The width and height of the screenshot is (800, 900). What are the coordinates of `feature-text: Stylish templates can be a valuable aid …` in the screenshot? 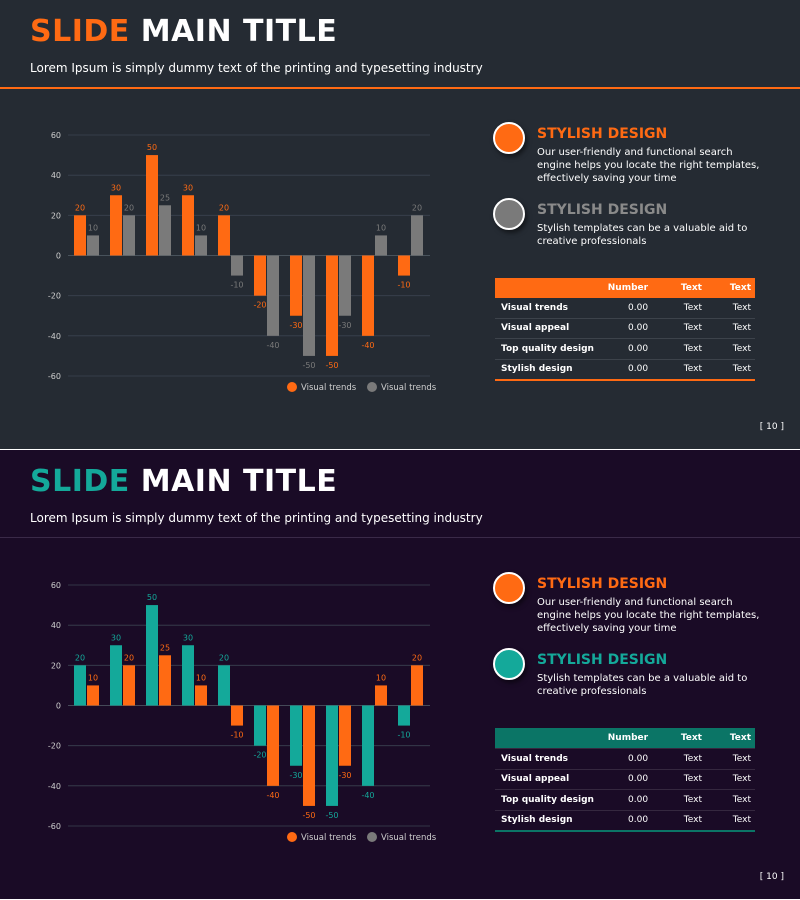 It's located at (642, 685).